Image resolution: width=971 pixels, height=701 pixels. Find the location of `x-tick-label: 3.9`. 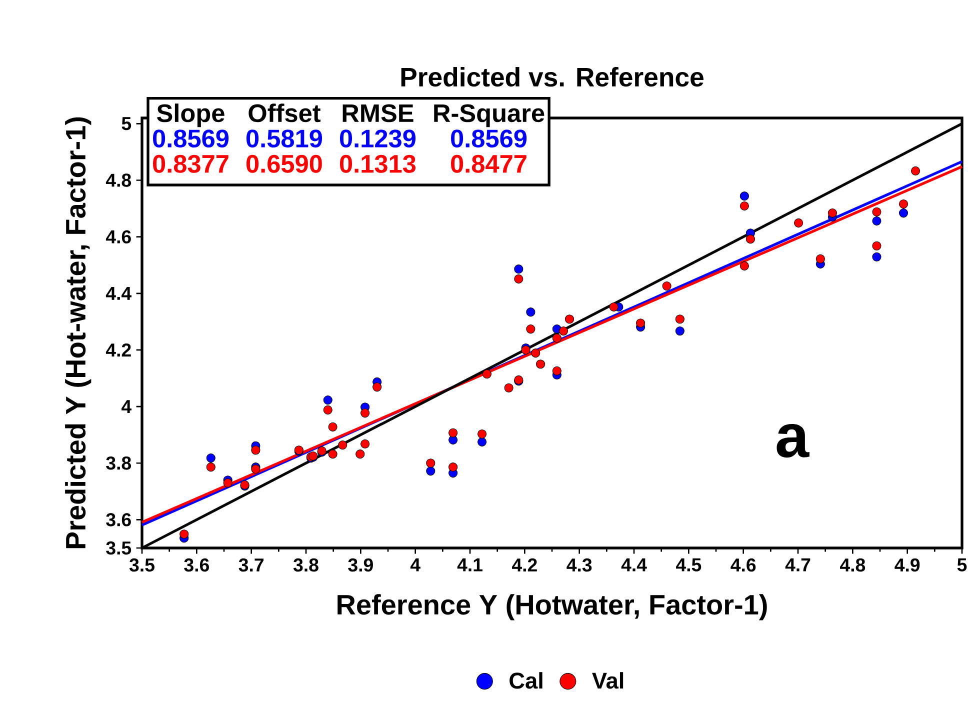

x-tick-label: 3.9 is located at coordinates (360, 565).